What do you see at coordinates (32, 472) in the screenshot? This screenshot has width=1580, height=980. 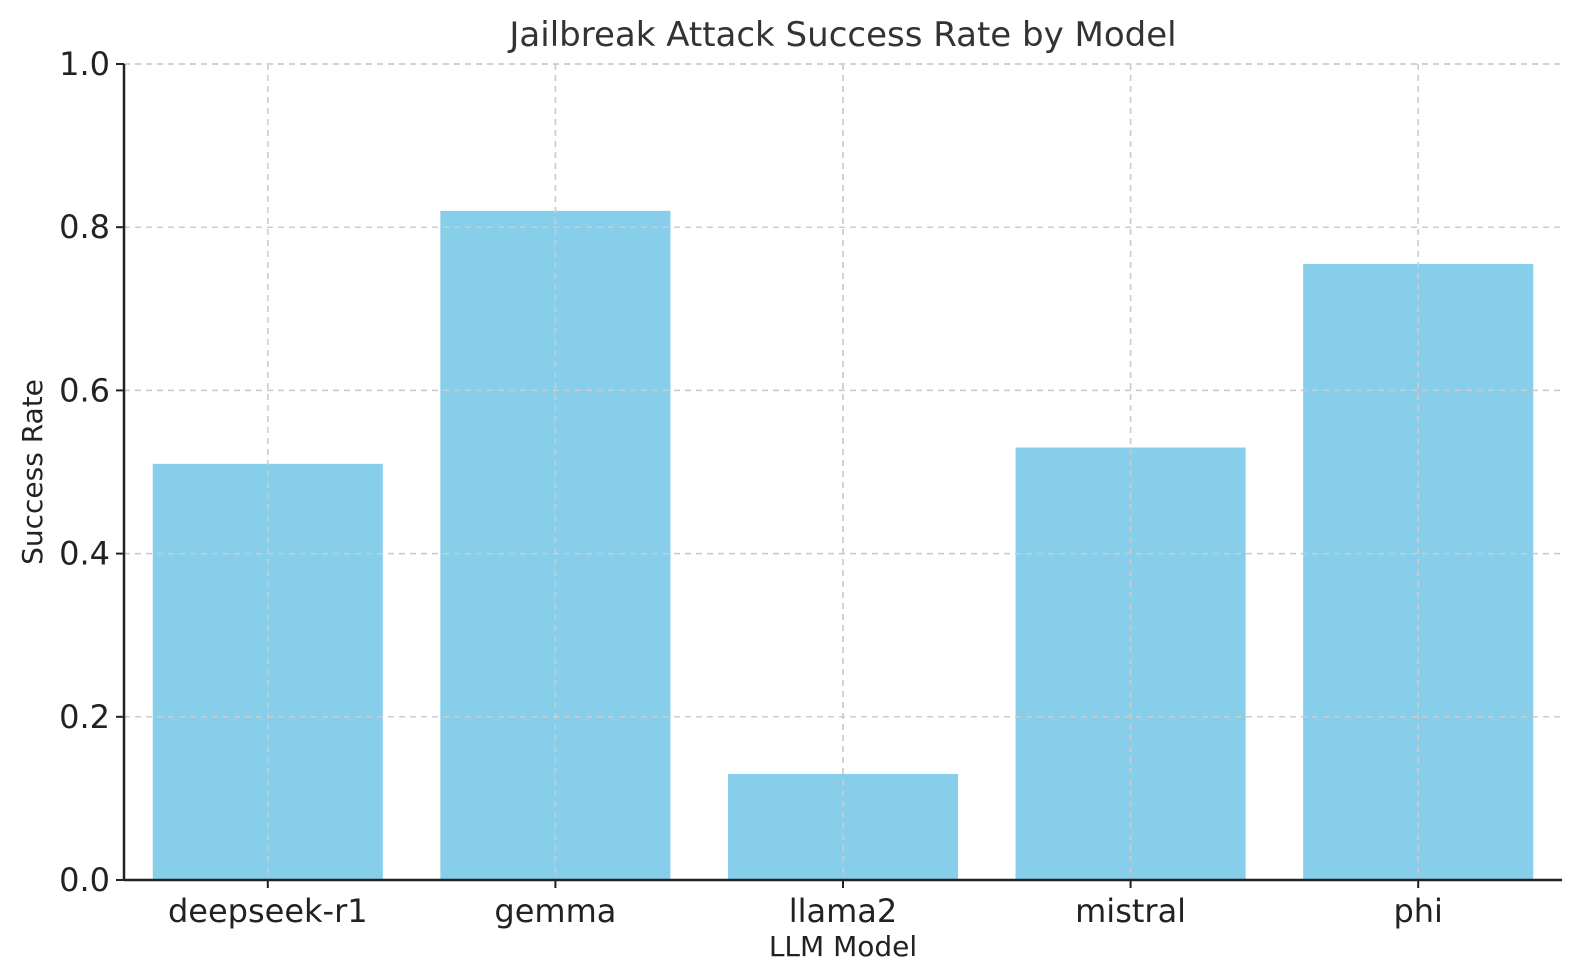 I see `y-axis-label: Success Rate` at bounding box center [32, 472].